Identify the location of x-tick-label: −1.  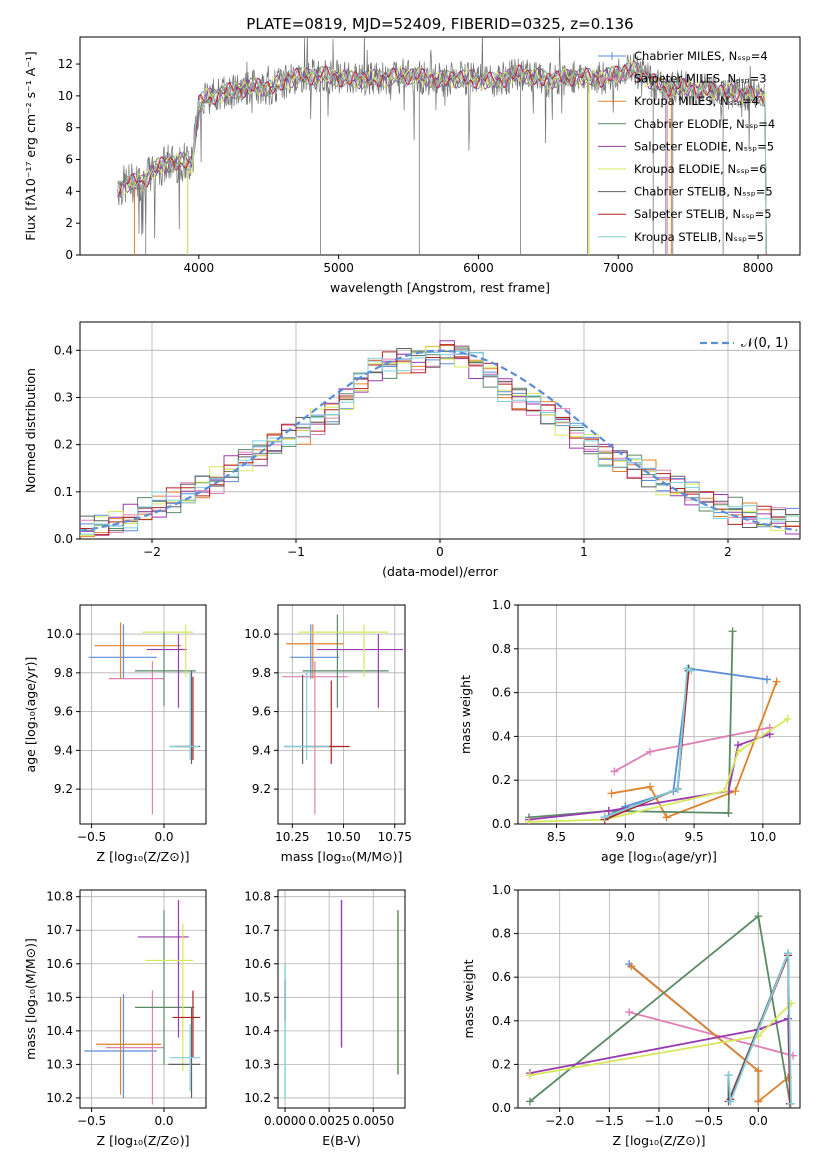
(296, 552).